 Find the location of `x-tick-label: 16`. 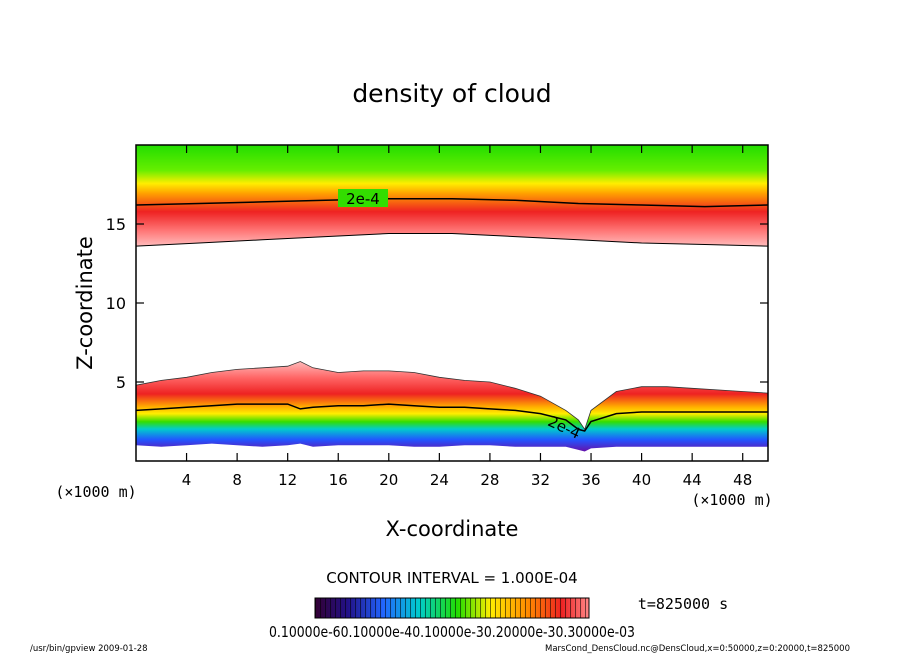

x-tick-label: 16 is located at coordinates (338, 480).